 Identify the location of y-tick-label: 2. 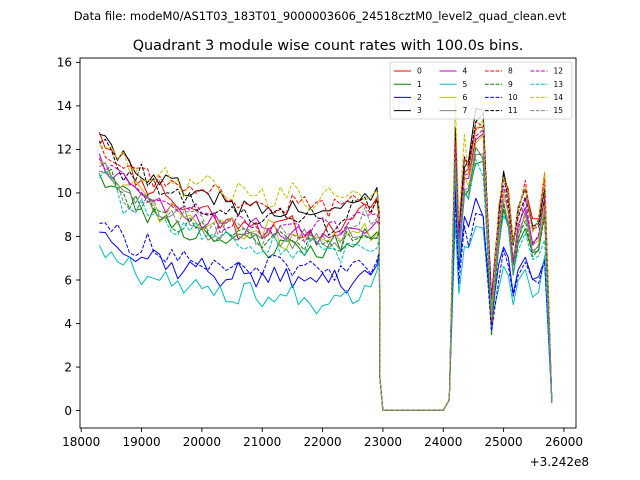
(68, 367).